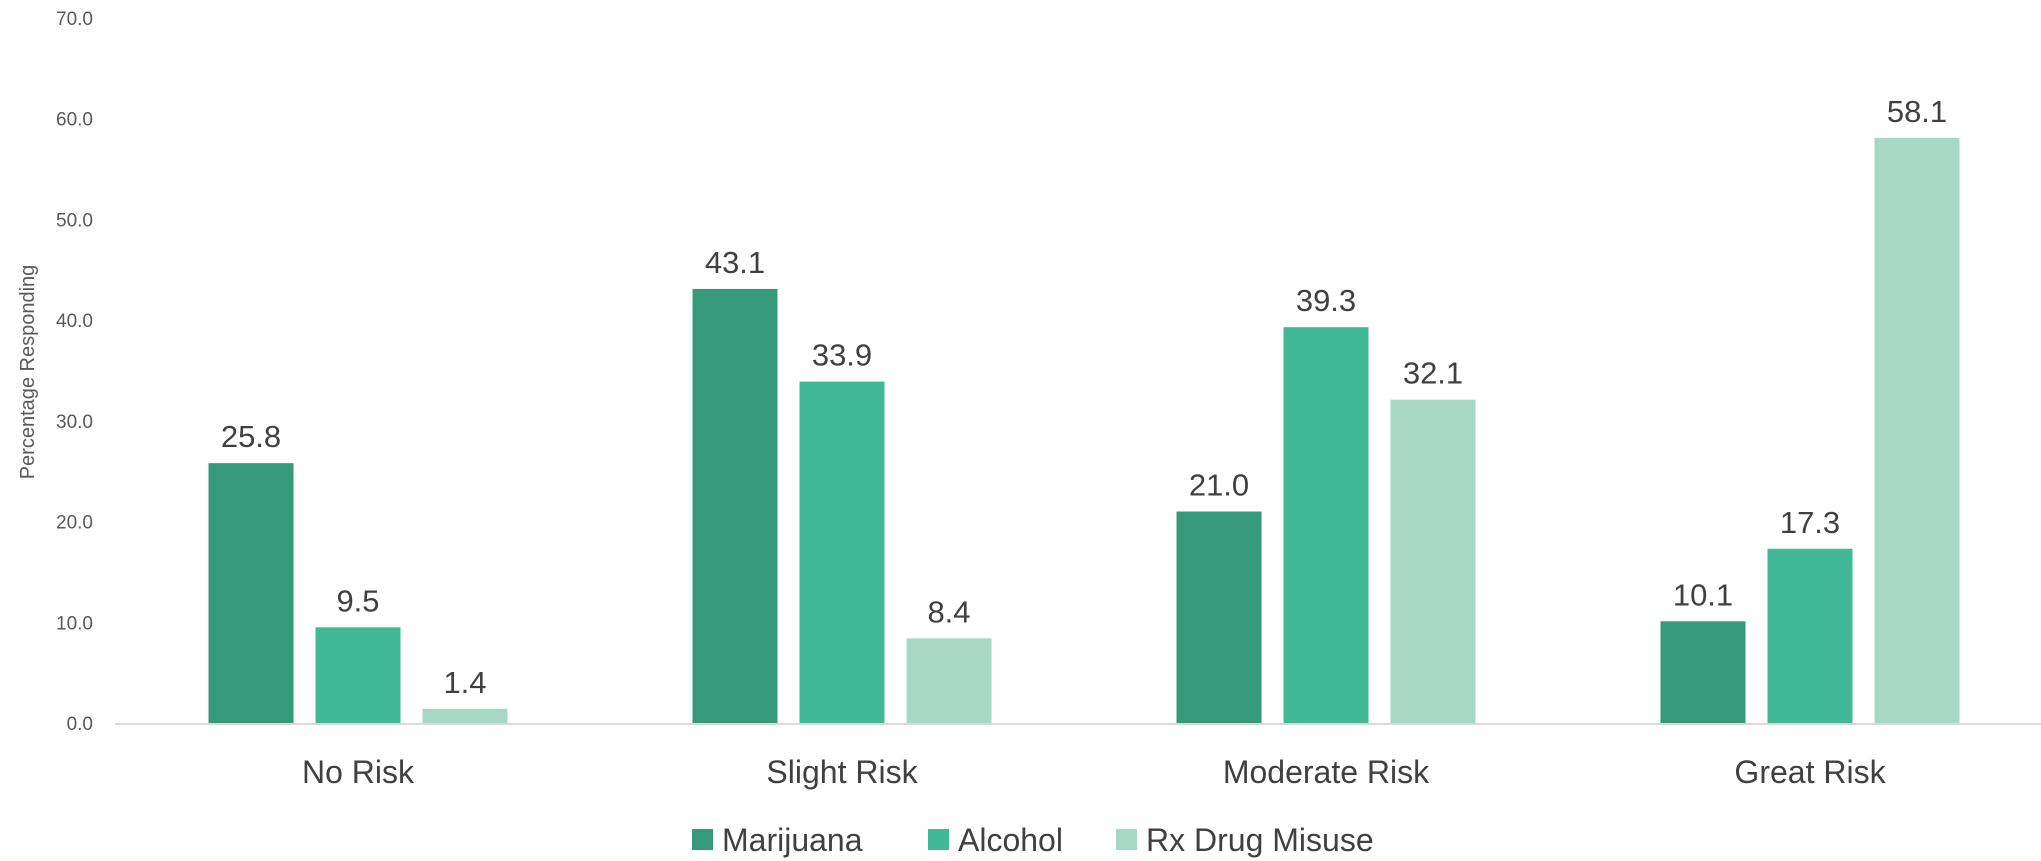 The height and width of the screenshot is (861, 2041). I want to click on y-tick-label: 10.0, so click(74, 623).